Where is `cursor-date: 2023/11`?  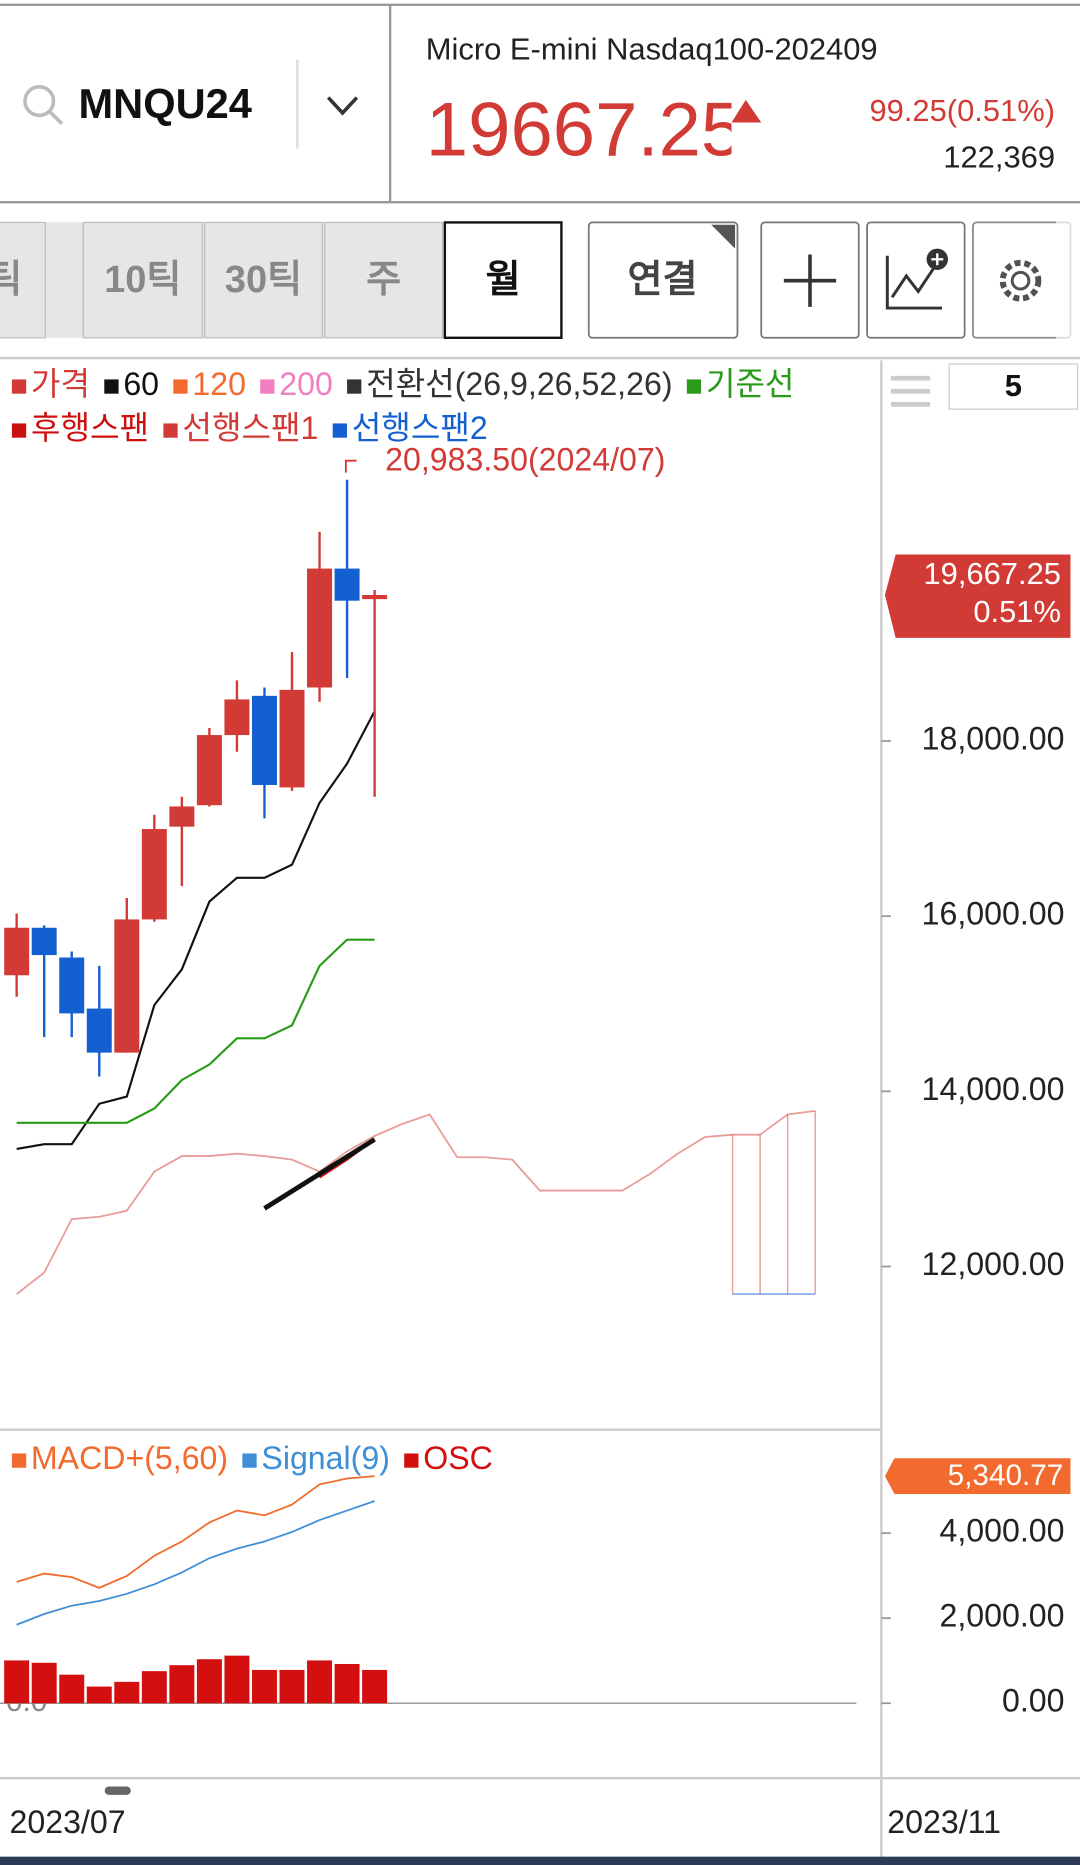 cursor-date: 2023/11 is located at coordinates (944, 1822).